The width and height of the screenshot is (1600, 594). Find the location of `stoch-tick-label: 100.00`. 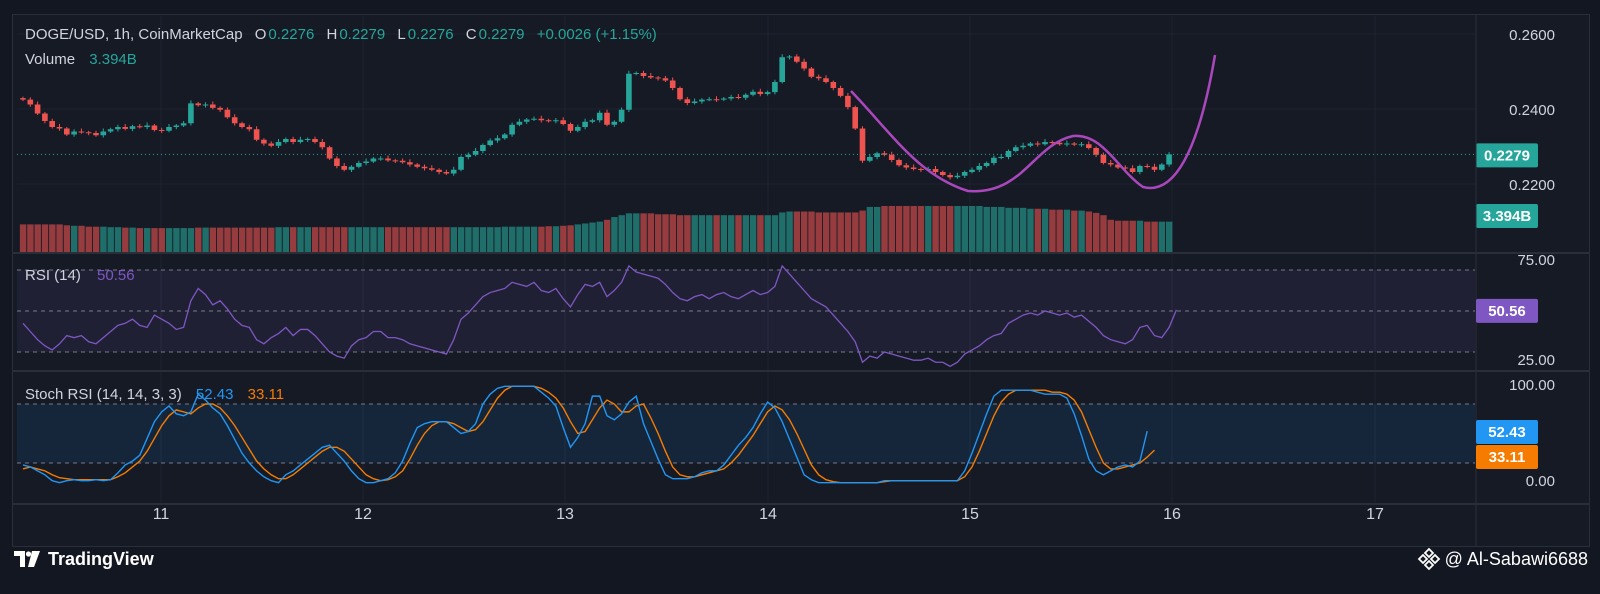

stoch-tick-label: 100.00 is located at coordinates (1532, 385).